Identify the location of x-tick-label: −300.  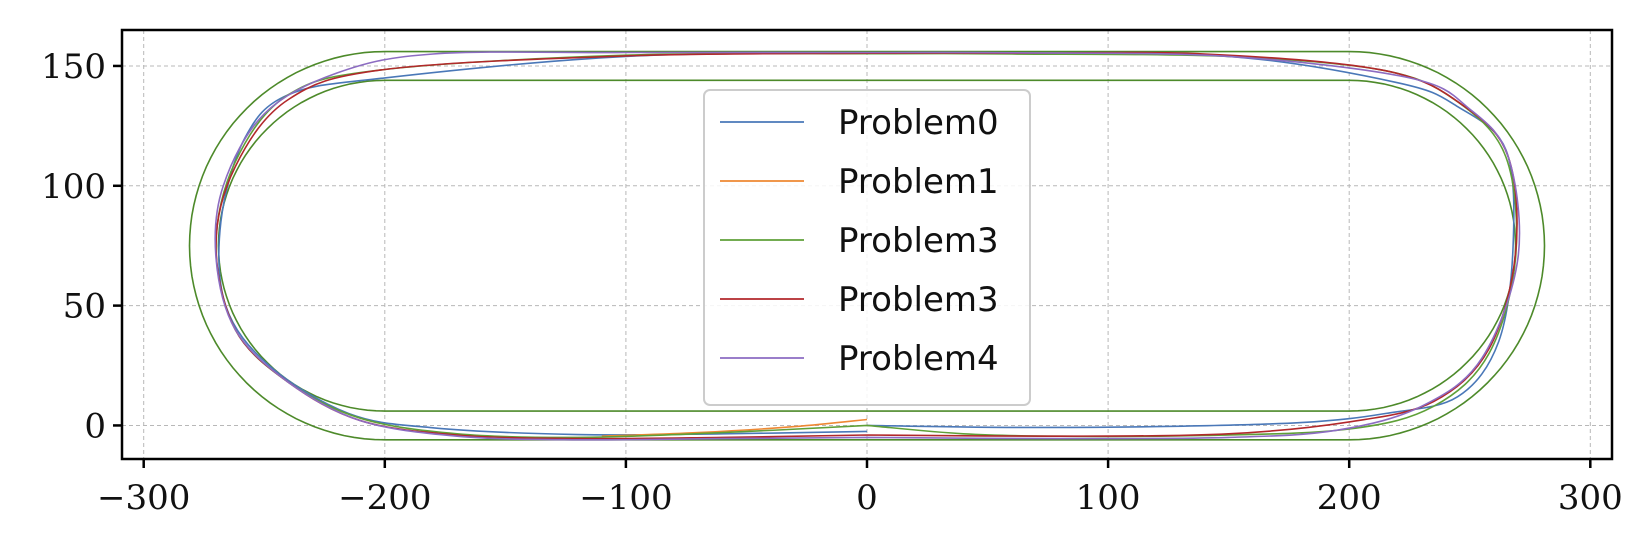
(143, 498).